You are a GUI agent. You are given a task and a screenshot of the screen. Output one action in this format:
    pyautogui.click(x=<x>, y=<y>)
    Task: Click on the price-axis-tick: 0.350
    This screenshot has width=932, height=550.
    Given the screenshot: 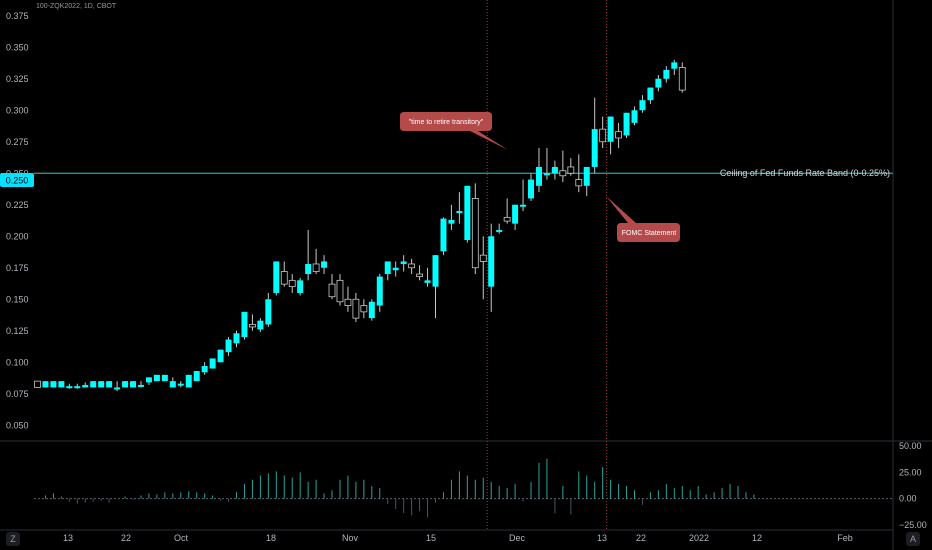 What is the action you would take?
    pyautogui.click(x=17, y=47)
    